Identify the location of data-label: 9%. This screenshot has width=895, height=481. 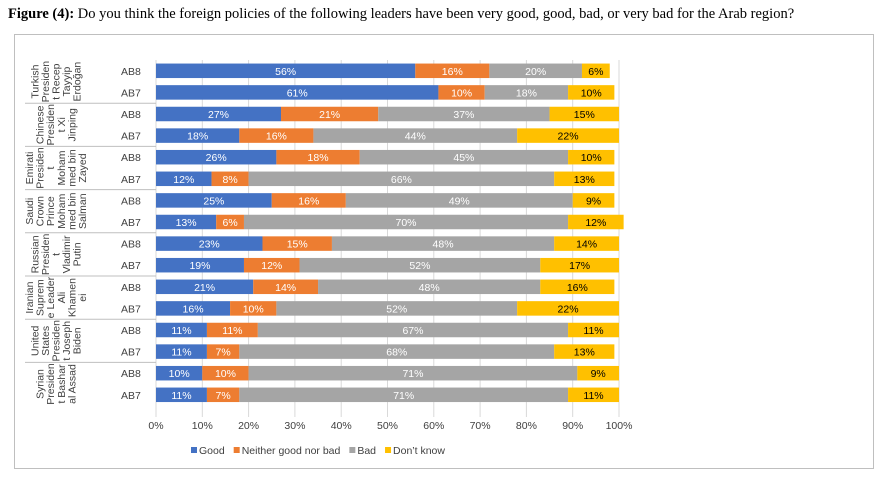
(593, 201).